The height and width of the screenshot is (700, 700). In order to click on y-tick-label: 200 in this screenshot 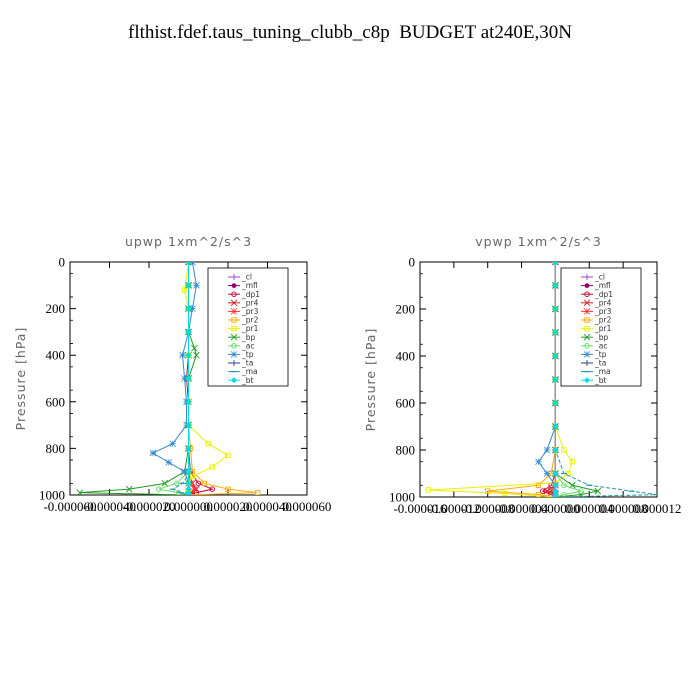, I will do `click(406, 309)`.